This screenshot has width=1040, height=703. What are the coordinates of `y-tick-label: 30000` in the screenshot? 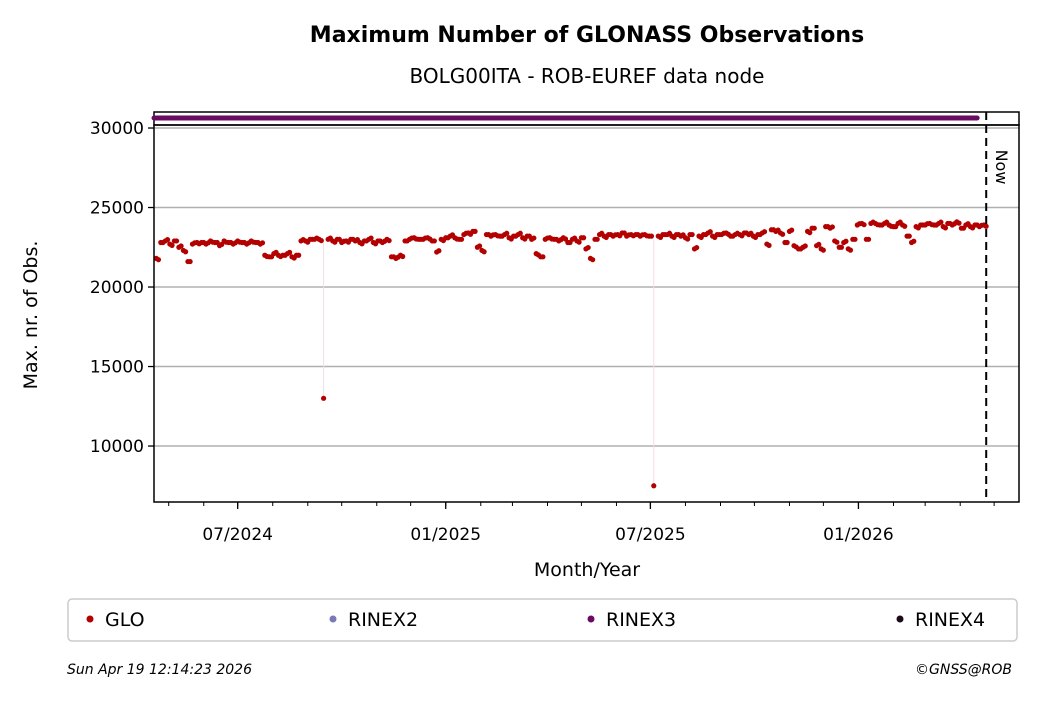 It's located at (117, 129).